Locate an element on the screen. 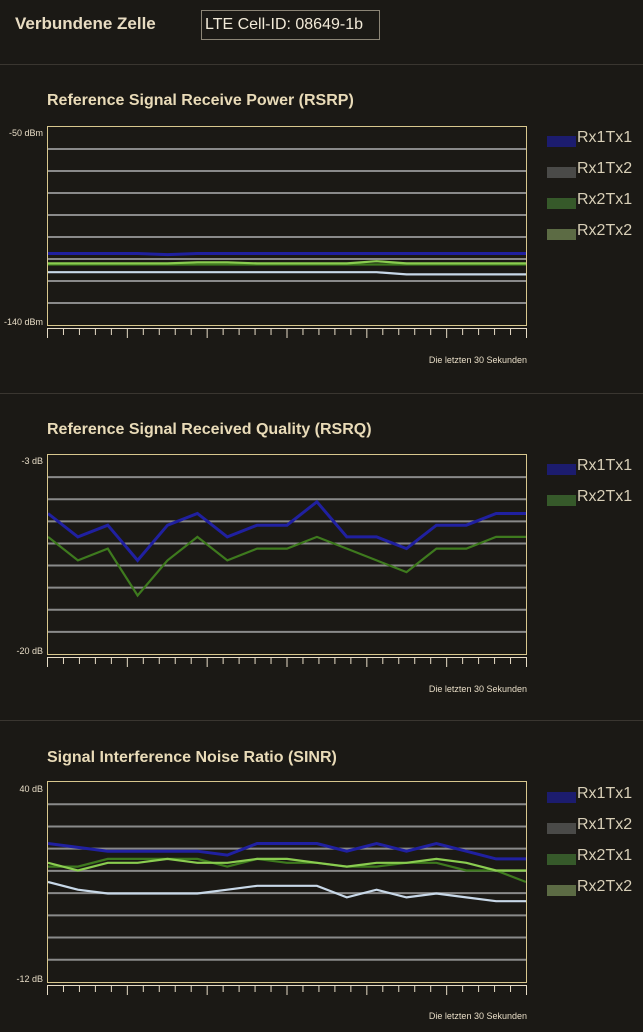 The image size is (643, 1032). cell-id-field: LTE Cell-ID: 08649-1b is located at coordinates (290, 25).